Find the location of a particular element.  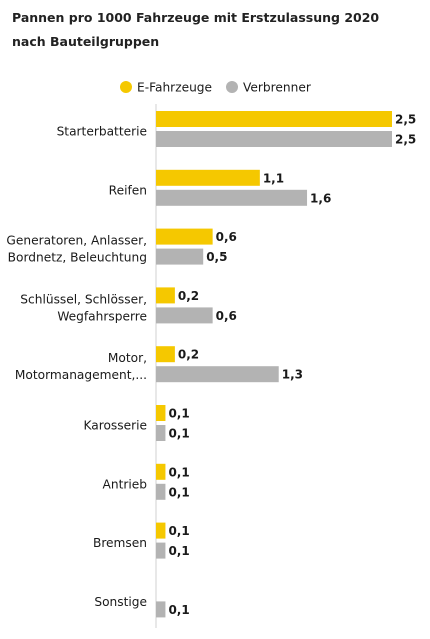

category-label-7: Antrieb is located at coordinates (125, 484).